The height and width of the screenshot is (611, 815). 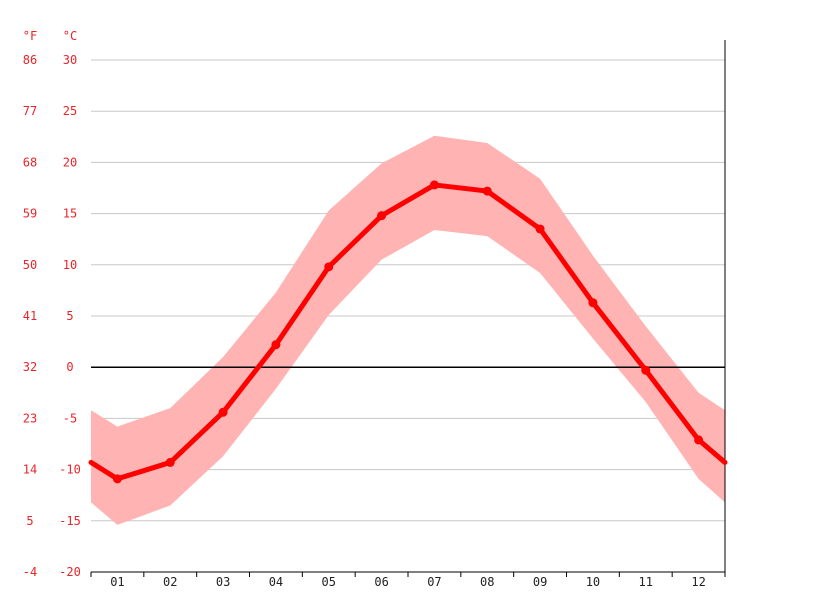 What do you see at coordinates (30, 36) in the screenshot?
I see `y-unit-fahrenheit: °F` at bounding box center [30, 36].